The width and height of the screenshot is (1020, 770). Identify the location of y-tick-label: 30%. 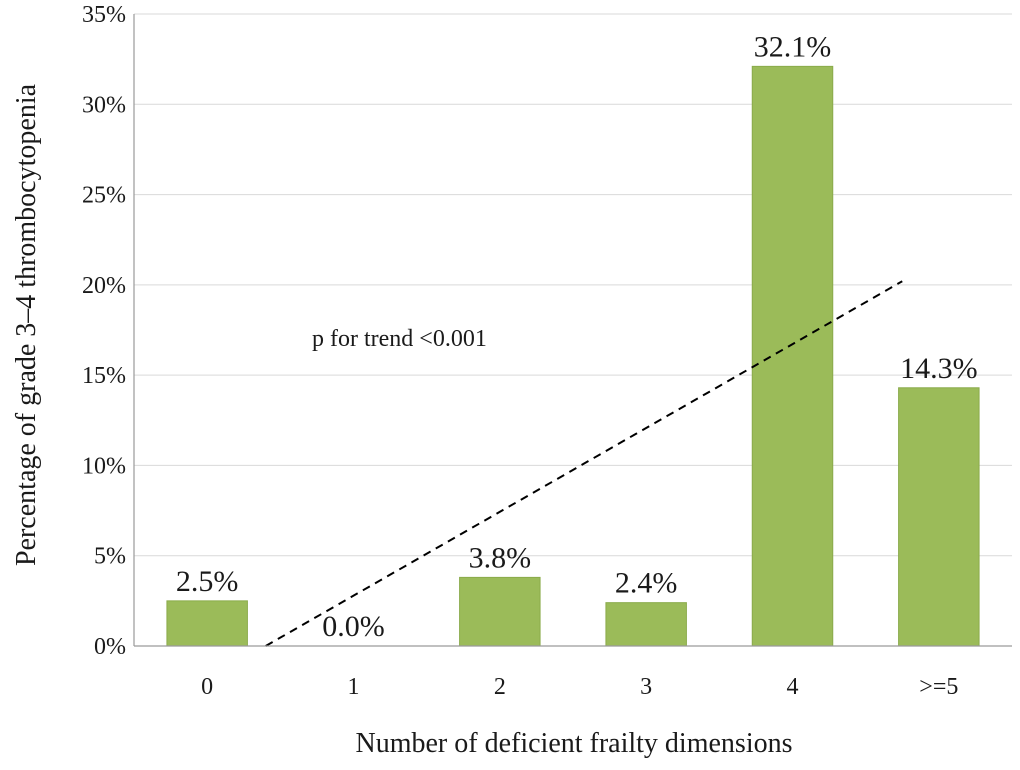
(104, 105).